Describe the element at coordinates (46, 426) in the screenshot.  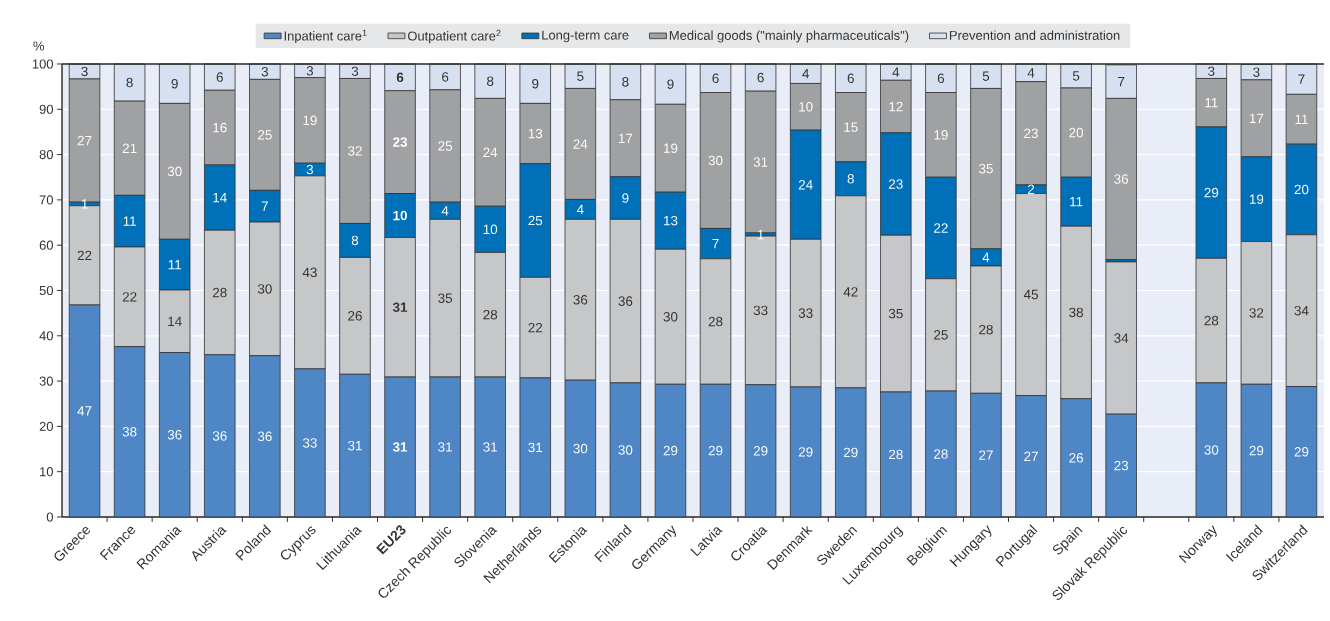
I see `y-tick-label: 20` at that location.